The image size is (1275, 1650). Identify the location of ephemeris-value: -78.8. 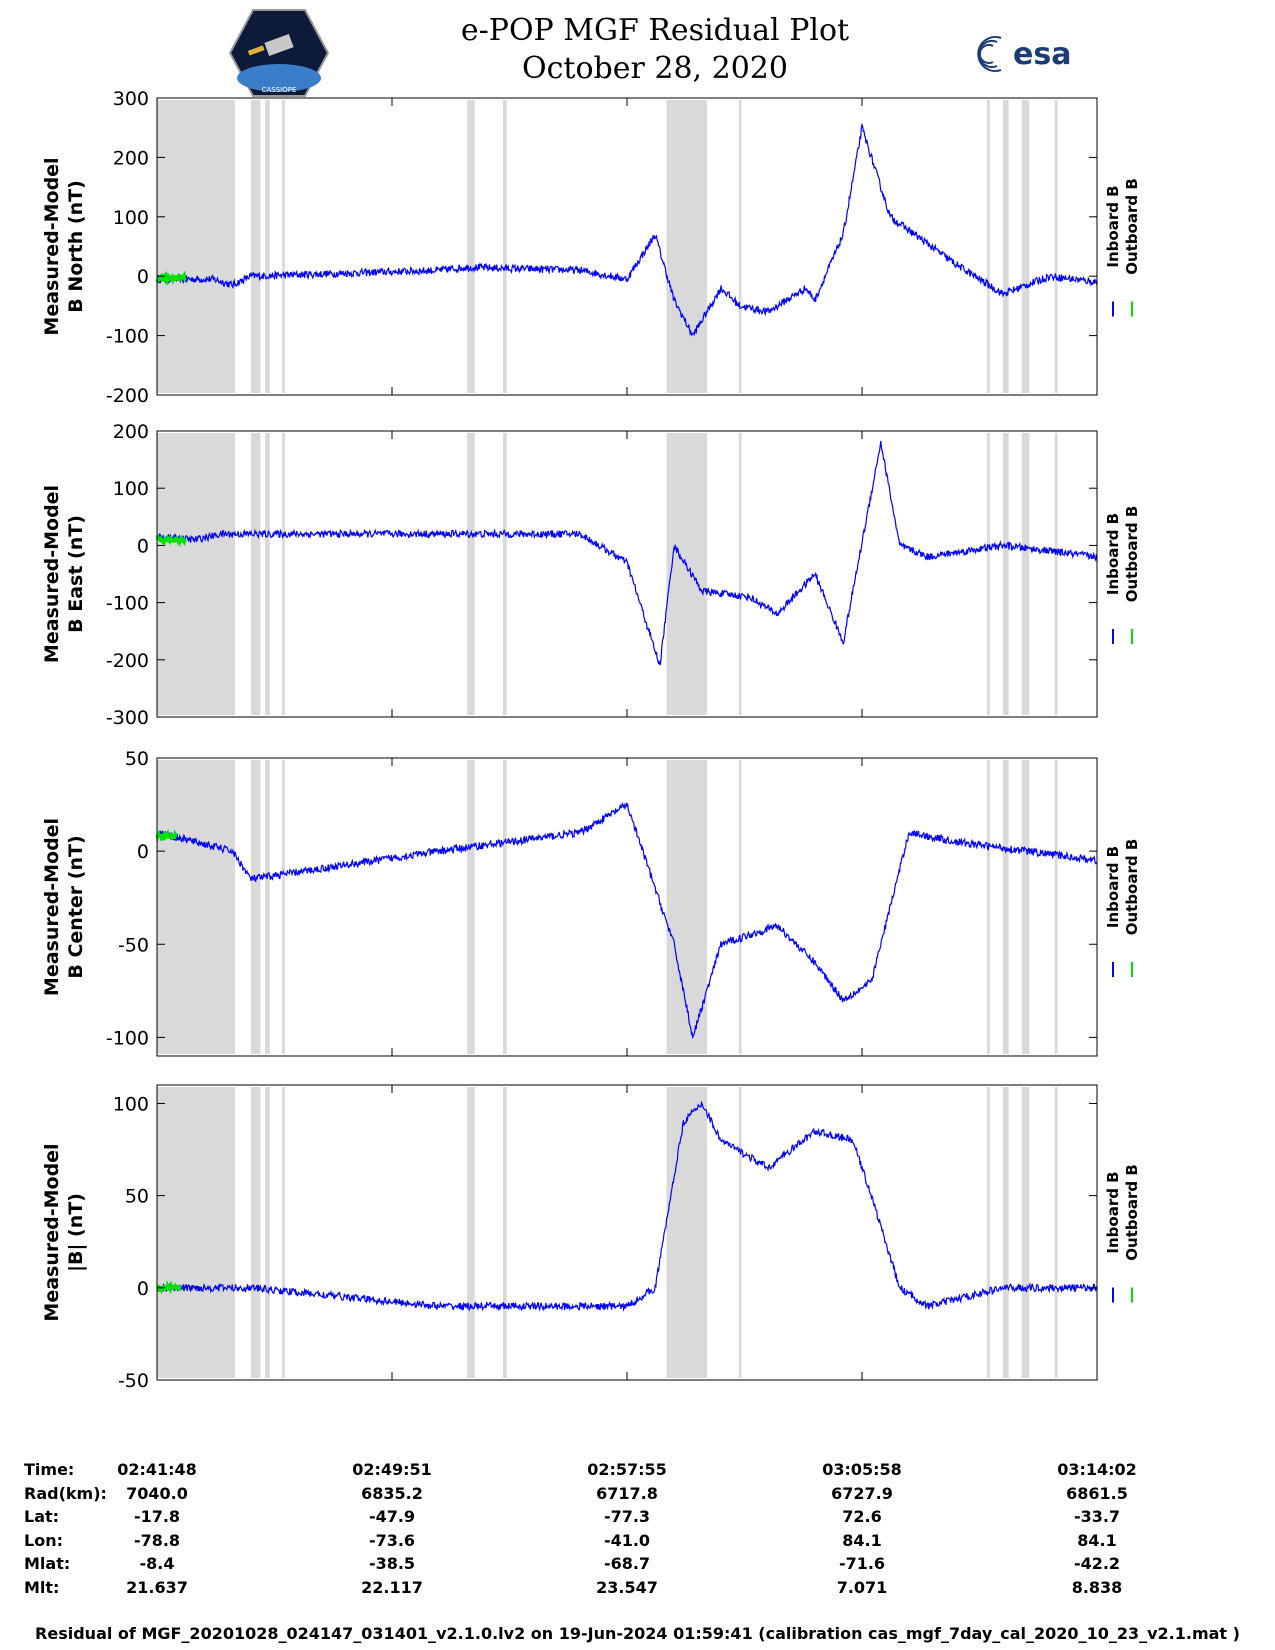
(157, 1540).